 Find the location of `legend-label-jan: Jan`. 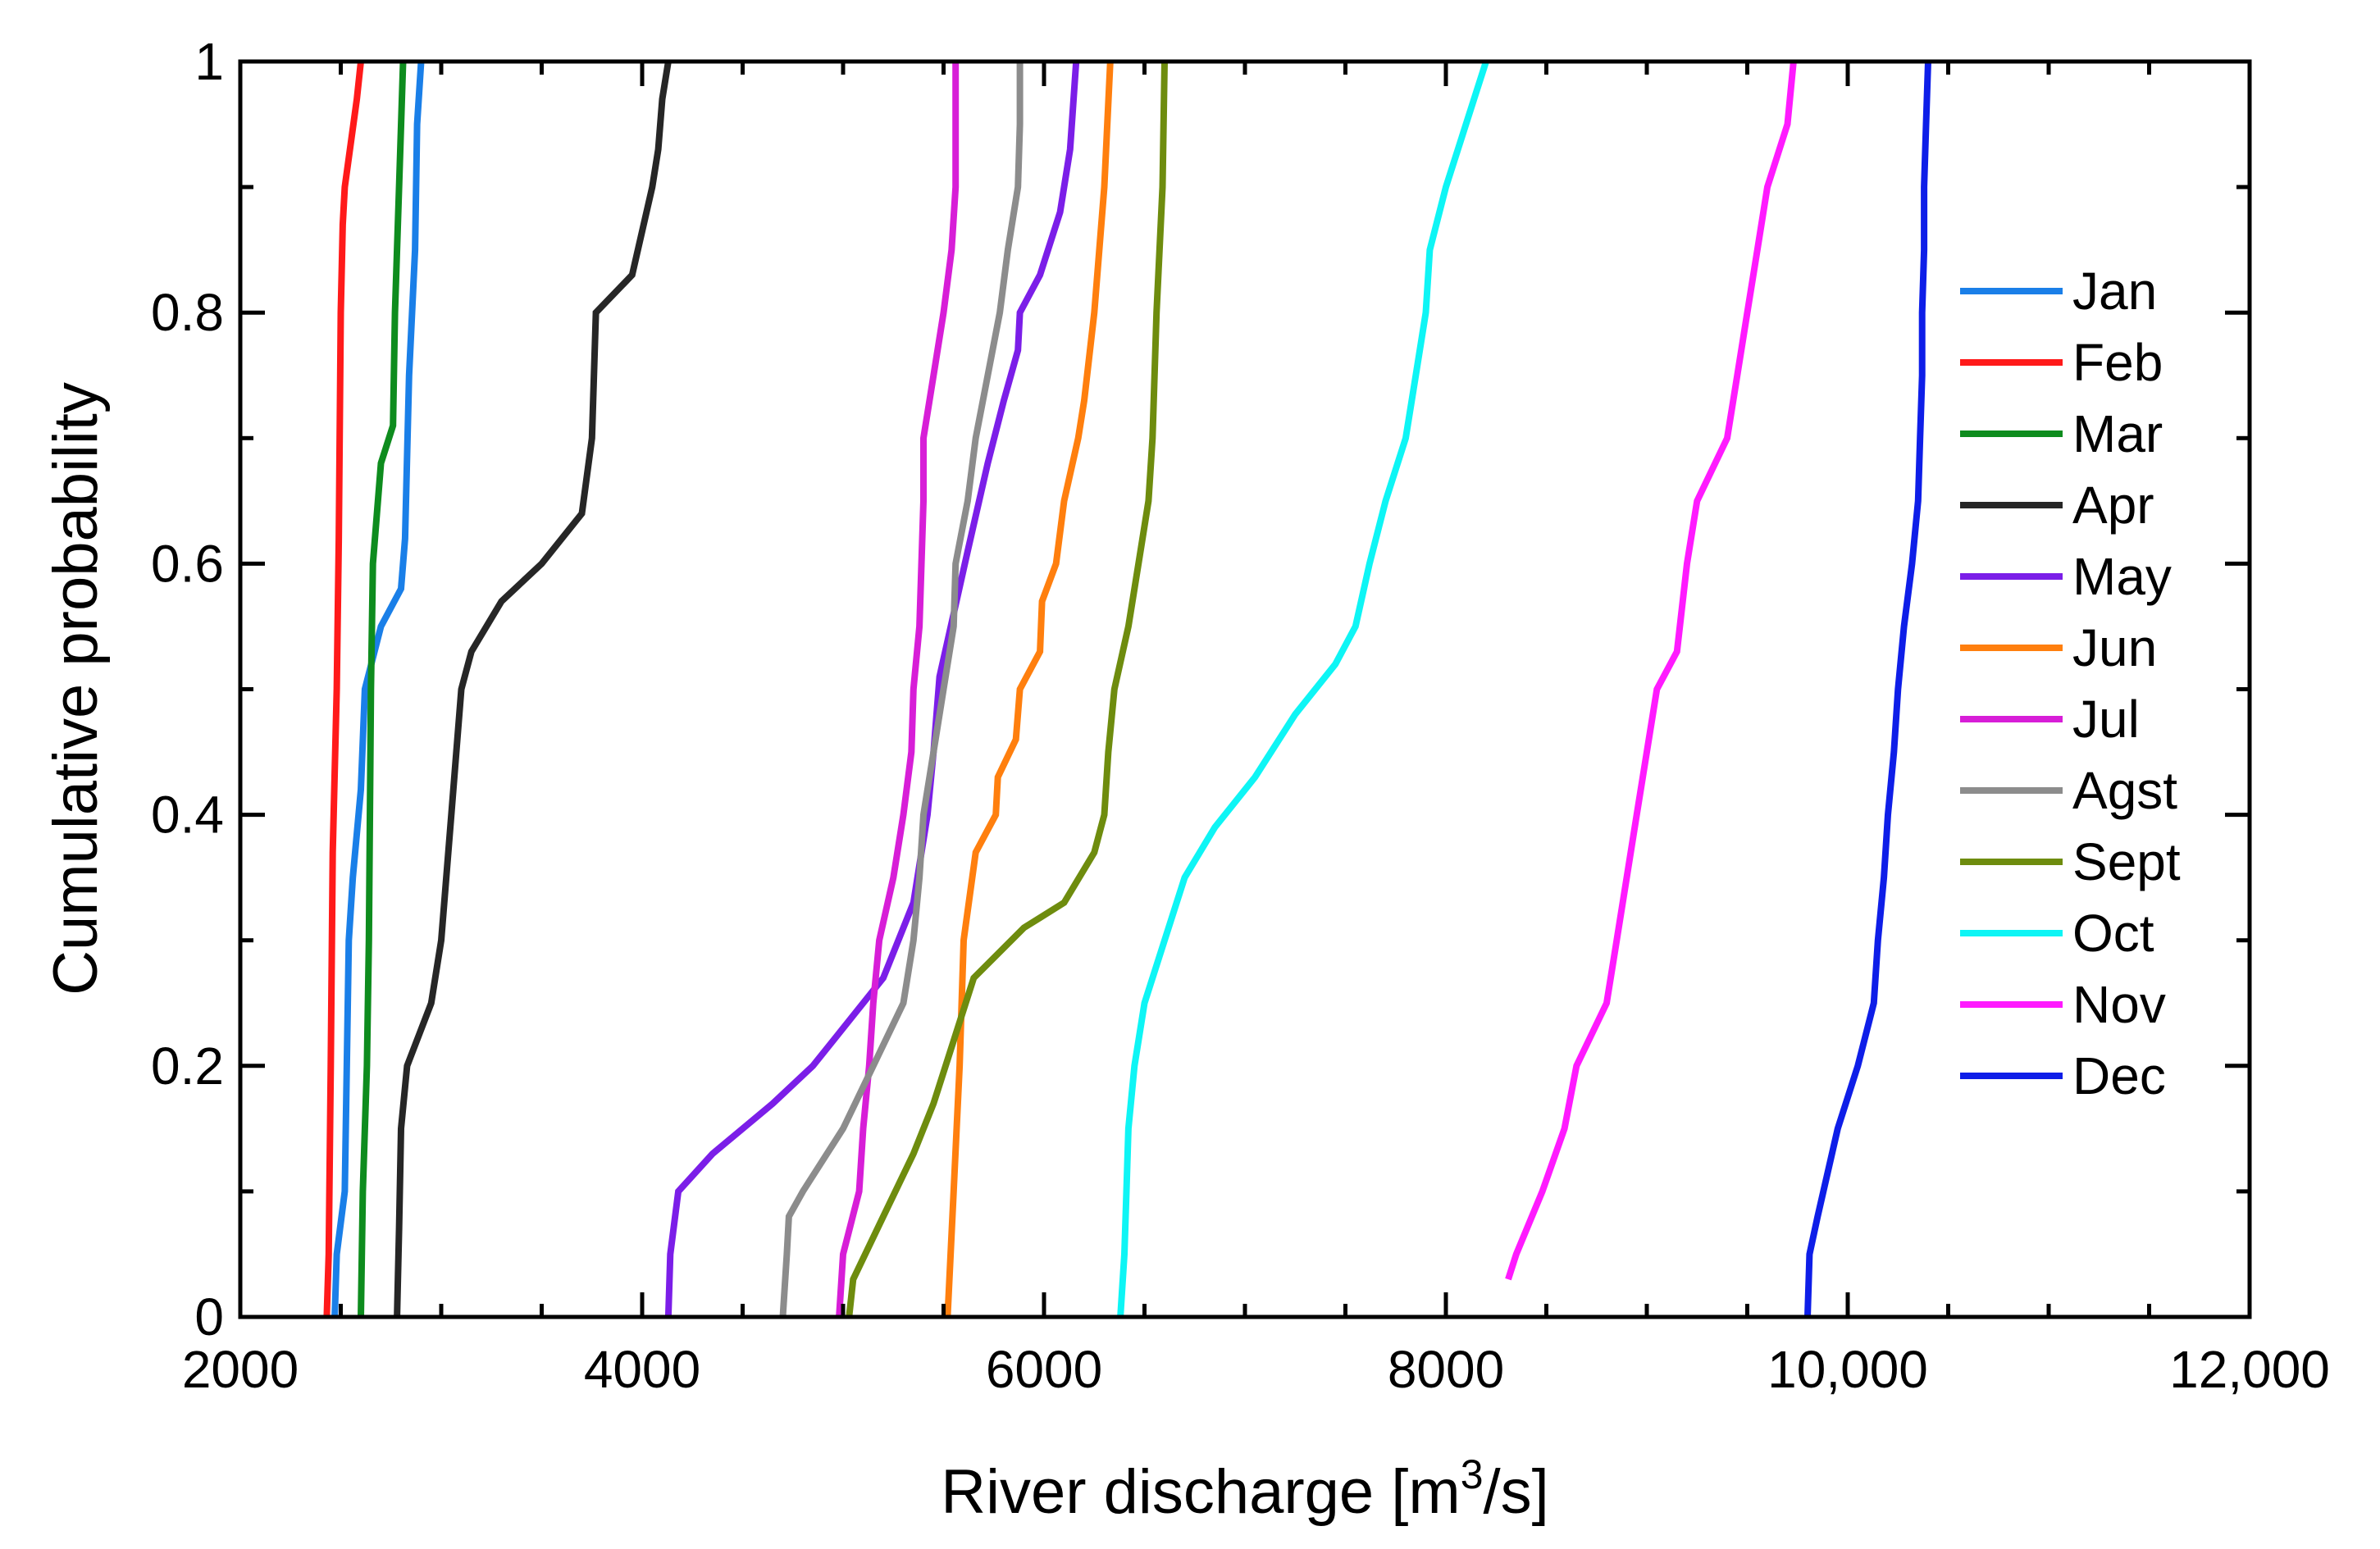

legend-label-jan: Jan is located at coordinates (2115, 292).